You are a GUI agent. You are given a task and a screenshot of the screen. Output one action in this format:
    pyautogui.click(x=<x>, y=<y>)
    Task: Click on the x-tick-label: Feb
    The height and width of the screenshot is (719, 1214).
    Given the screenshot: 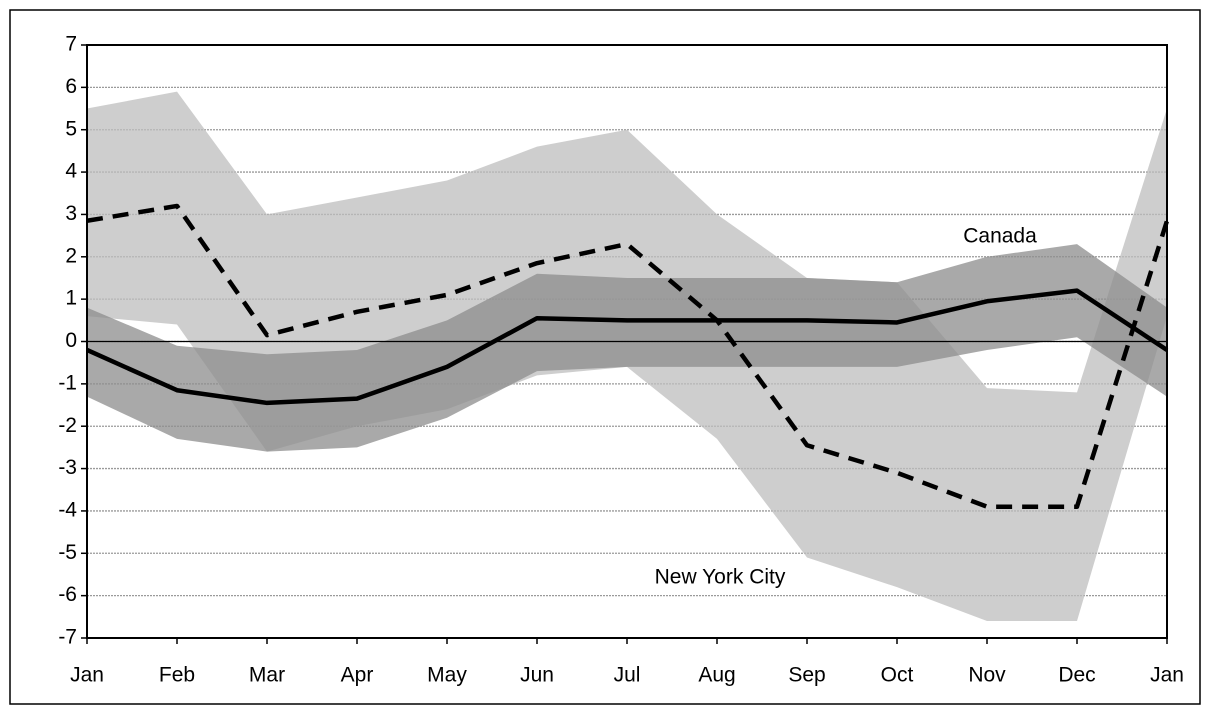 What is the action you would take?
    pyautogui.click(x=177, y=675)
    